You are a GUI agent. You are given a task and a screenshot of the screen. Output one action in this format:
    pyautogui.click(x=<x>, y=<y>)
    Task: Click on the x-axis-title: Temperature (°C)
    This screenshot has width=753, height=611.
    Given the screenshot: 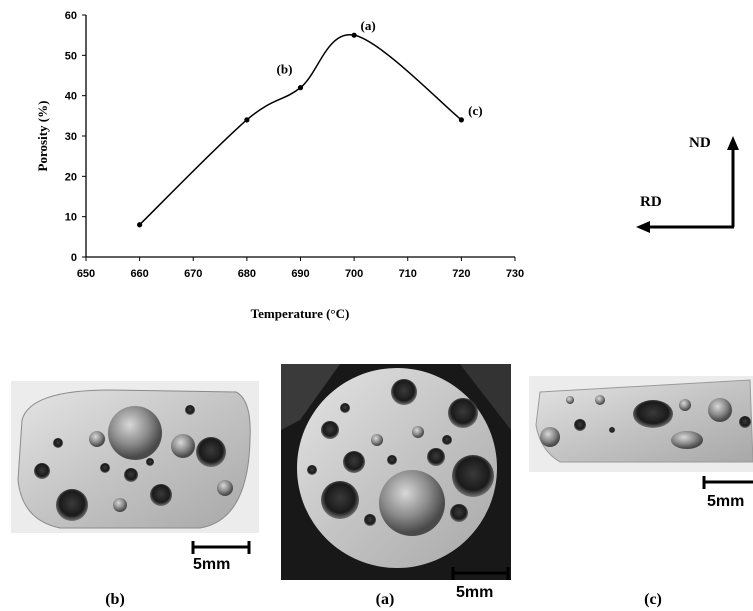 What is the action you would take?
    pyautogui.click(x=300, y=313)
    